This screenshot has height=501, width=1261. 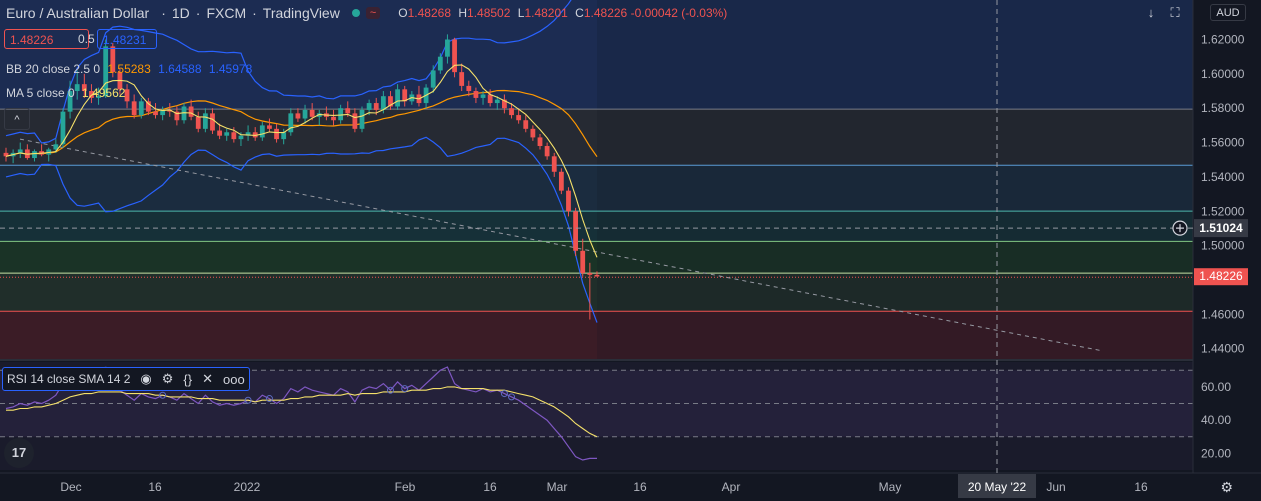 What do you see at coordinates (1151, 12) in the screenshot?
I see `download-arrow-icon: ↓` at bounding box center [1151, 12].